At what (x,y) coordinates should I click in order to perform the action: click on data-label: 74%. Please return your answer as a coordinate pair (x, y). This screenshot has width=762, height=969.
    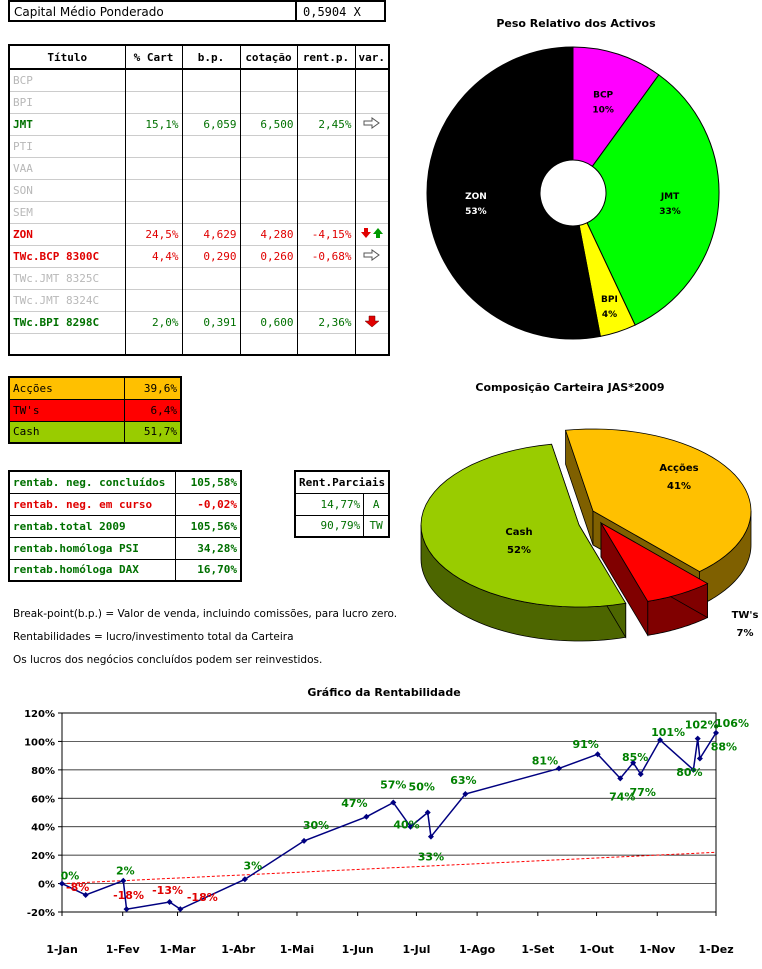
    Looking at the image, I should click on (622, 796).